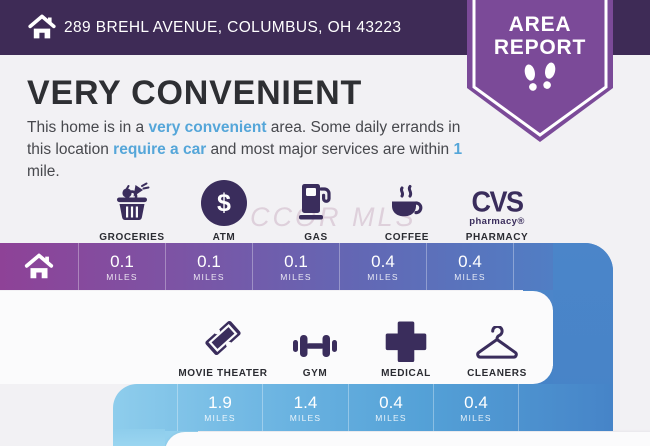 This screenshot has height=446, width=650. I want to click on cvs-logo-subtext: pharmacy®, so click(497, 221).